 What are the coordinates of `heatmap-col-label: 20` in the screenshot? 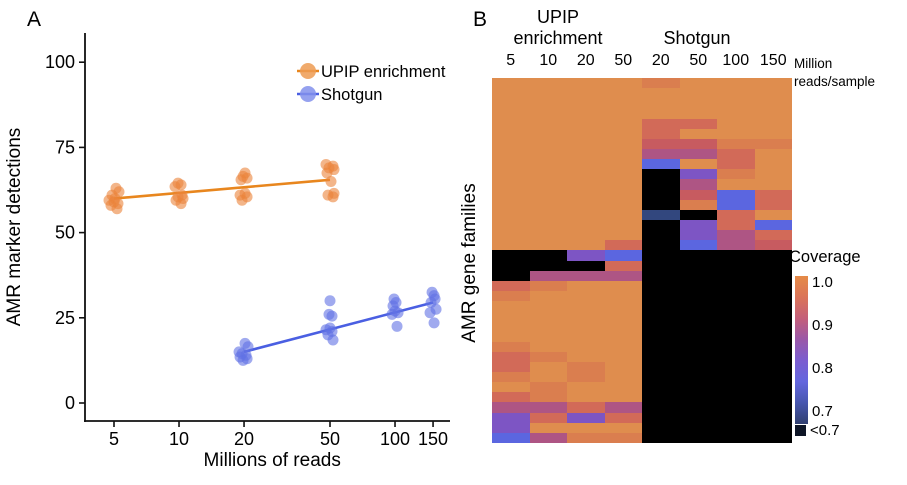 It's located at (585, 60).